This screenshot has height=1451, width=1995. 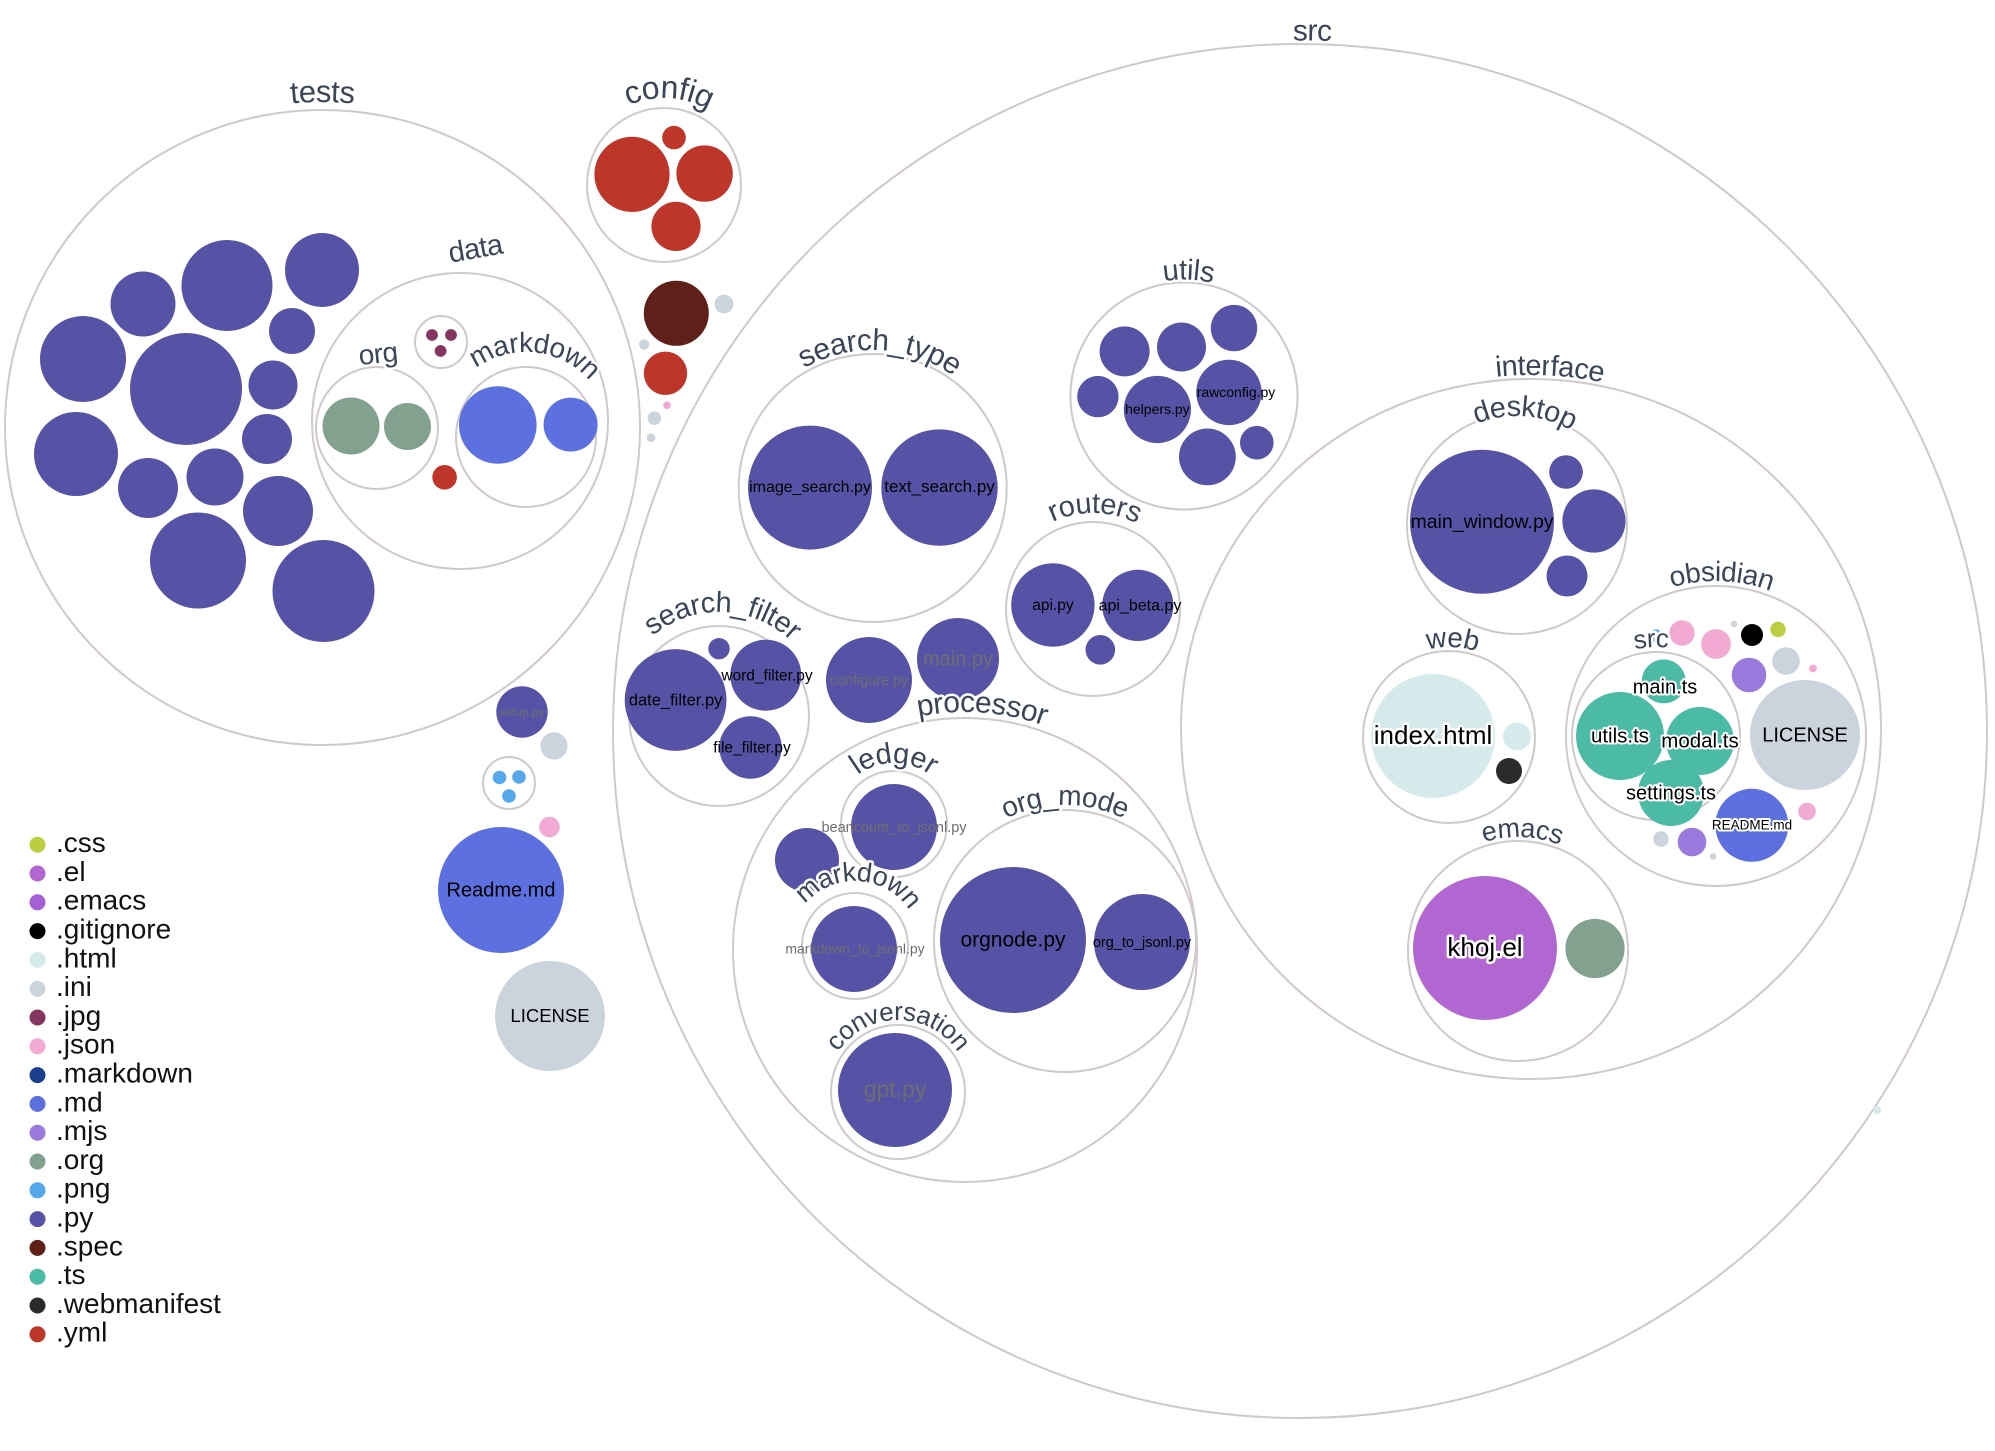 What do you see at coordinates (1752, 825) in the screenshot?
I see `svg-text: README.md` at bounding box center [1752, 825].